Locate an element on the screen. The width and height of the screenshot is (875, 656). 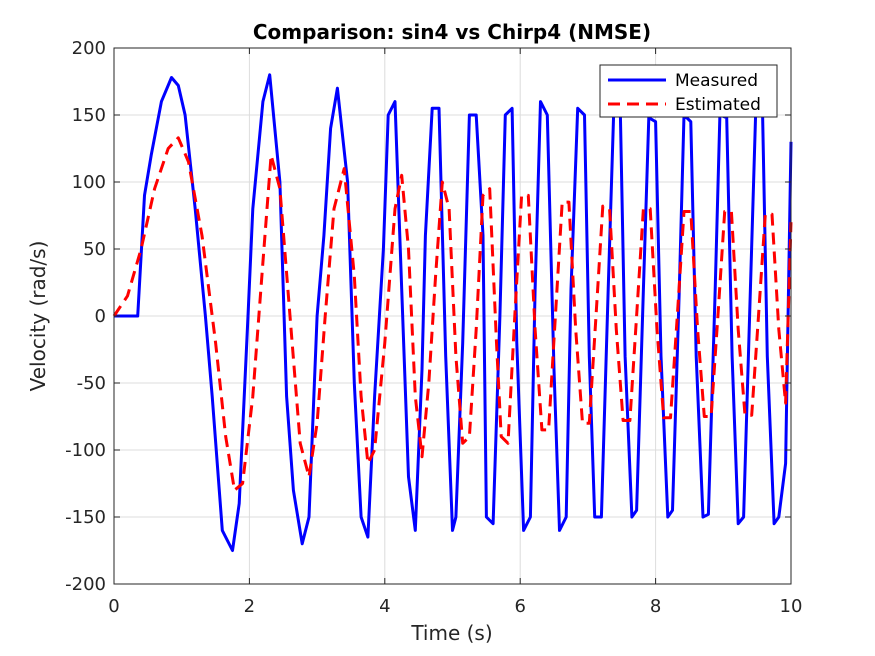
x-tick-label: 4 is located at coordinates (384, 606).